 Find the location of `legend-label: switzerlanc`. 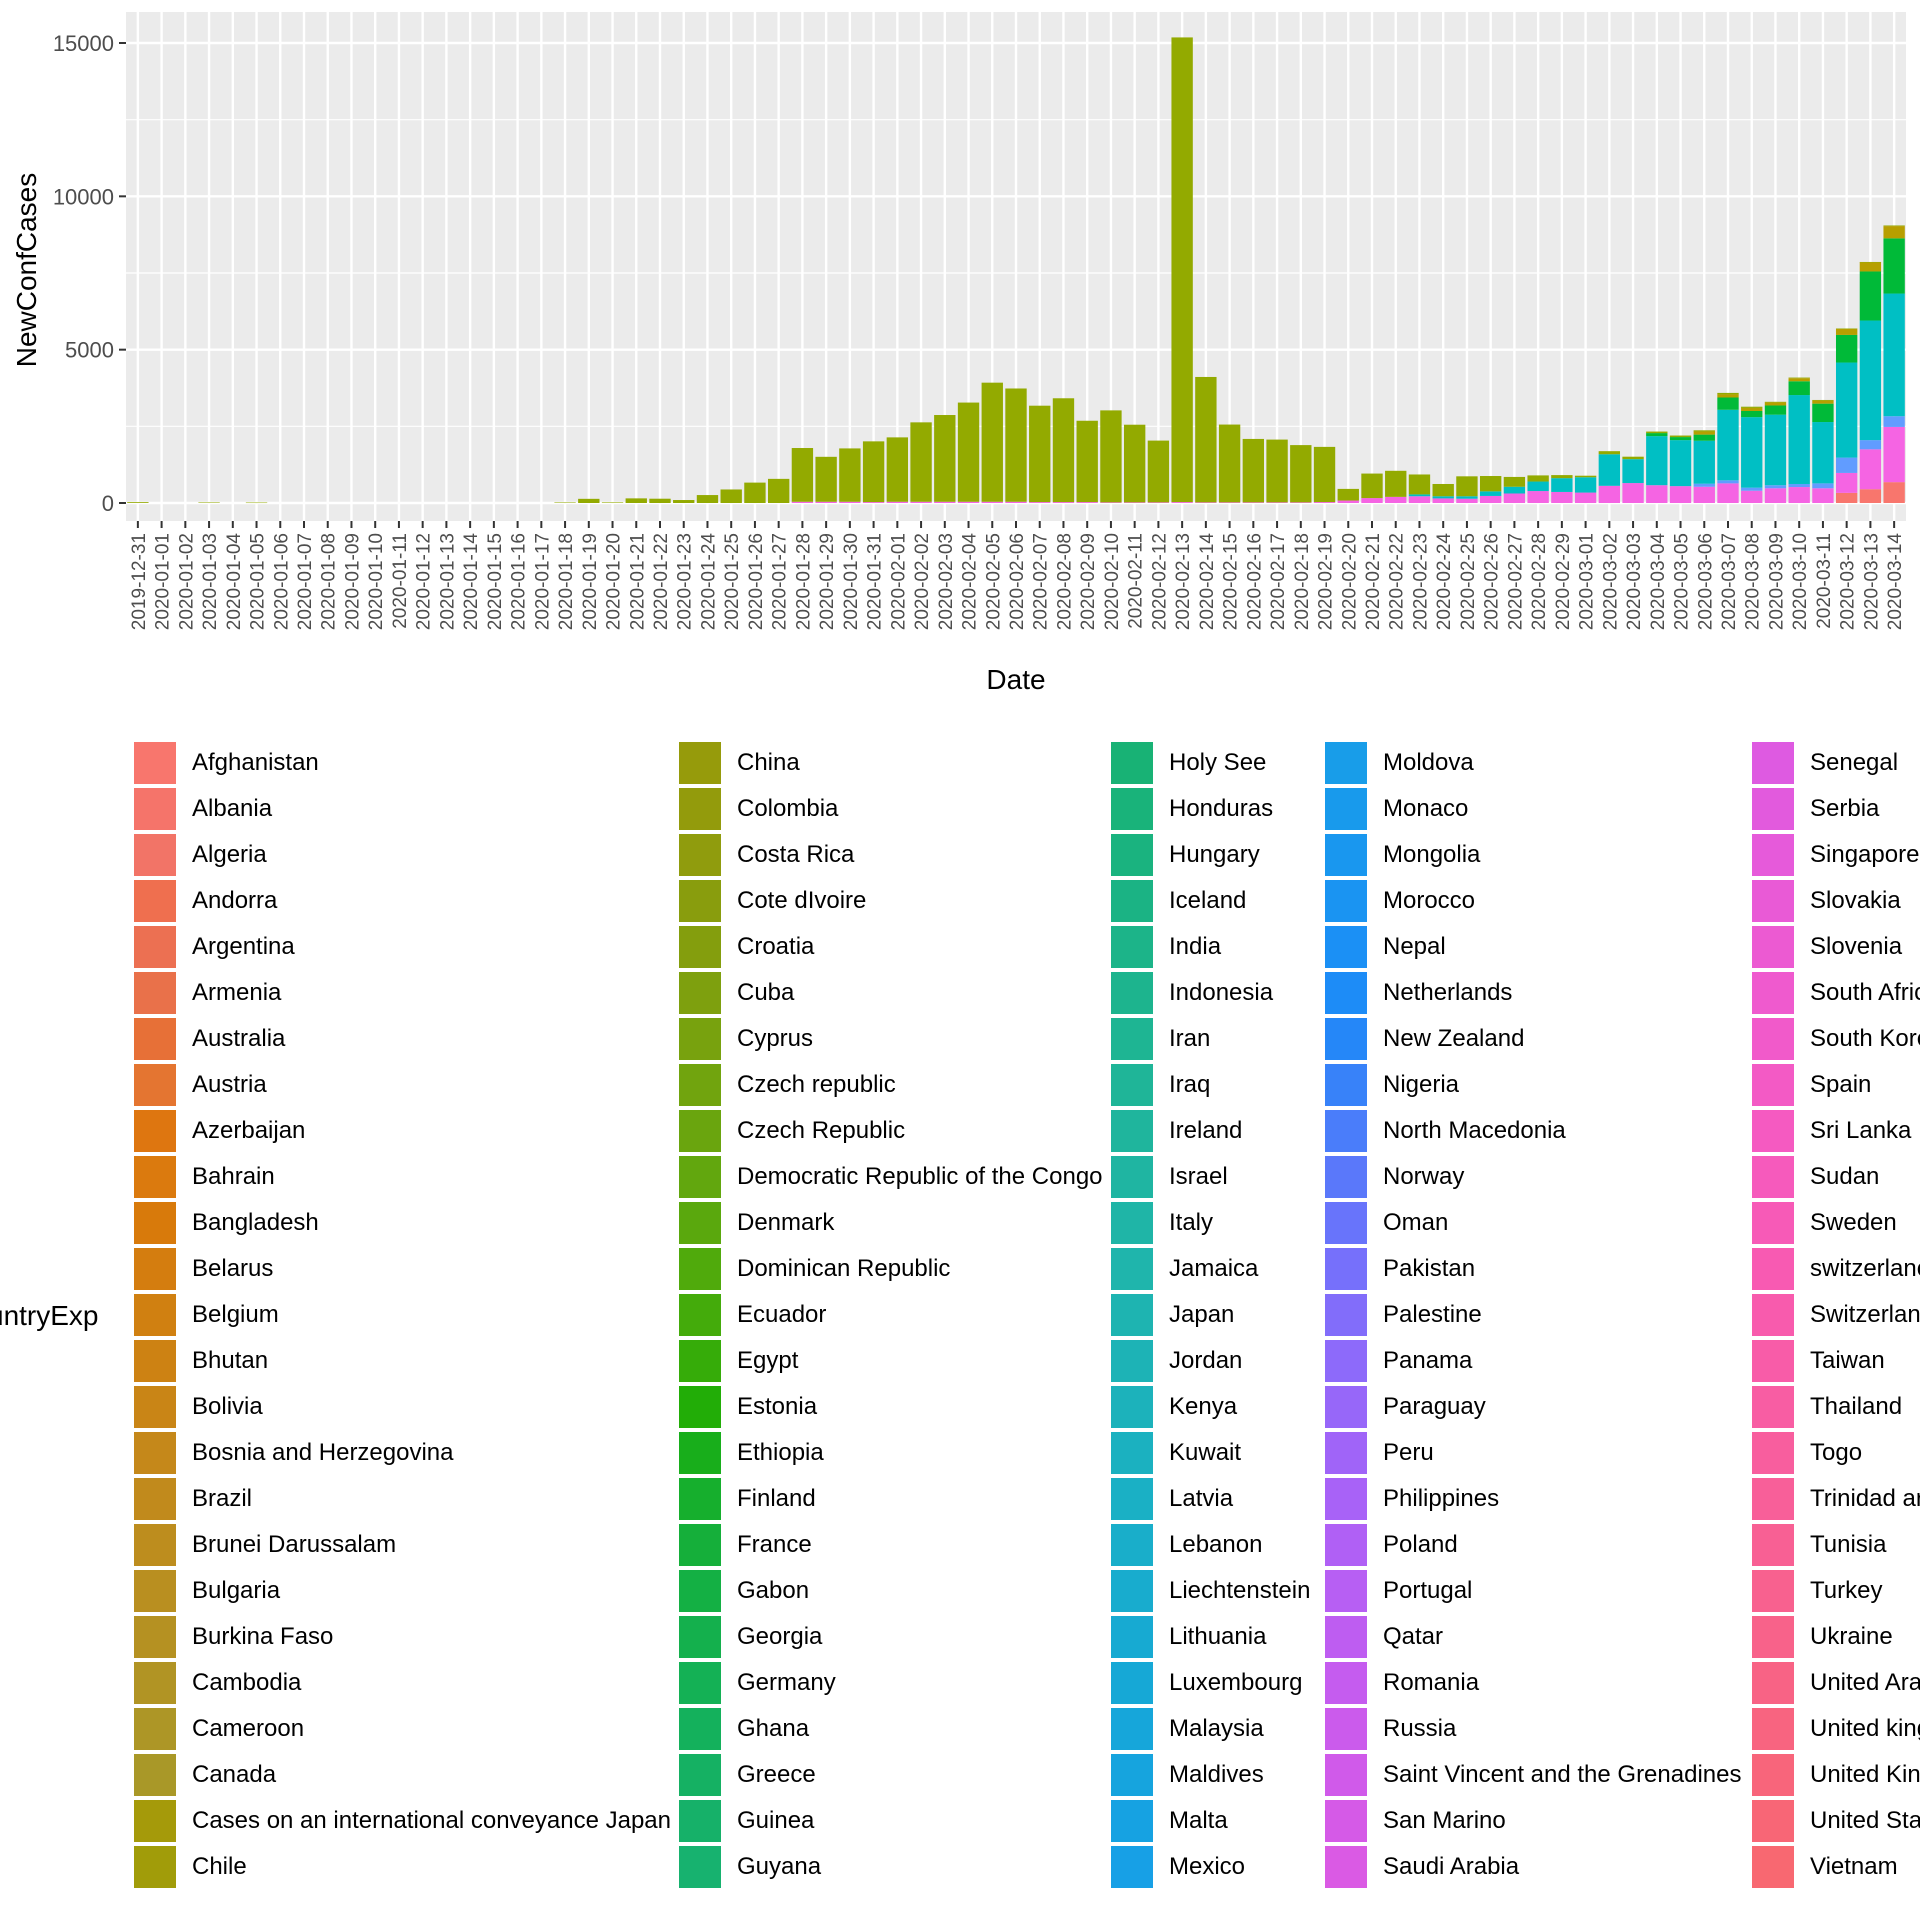

legend-label: switzerlanc is located at coordinates (1865, 1268).